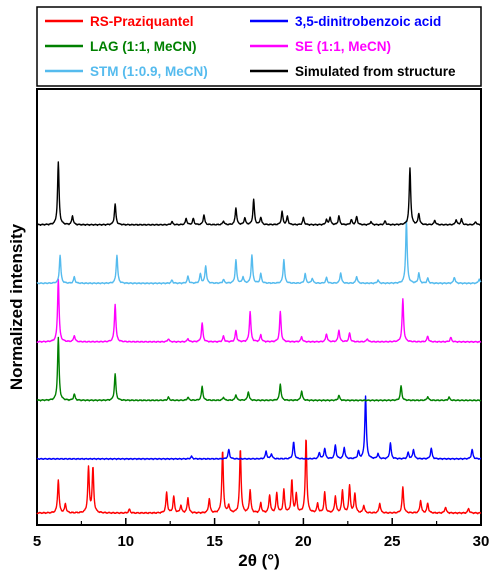 The height and width of the screenshot is (570, 494). What do you see at coordinates (259, 560) in the screenshot?
I see `x-axis-title: 2θ (°)` at bounding box center [259, 560].